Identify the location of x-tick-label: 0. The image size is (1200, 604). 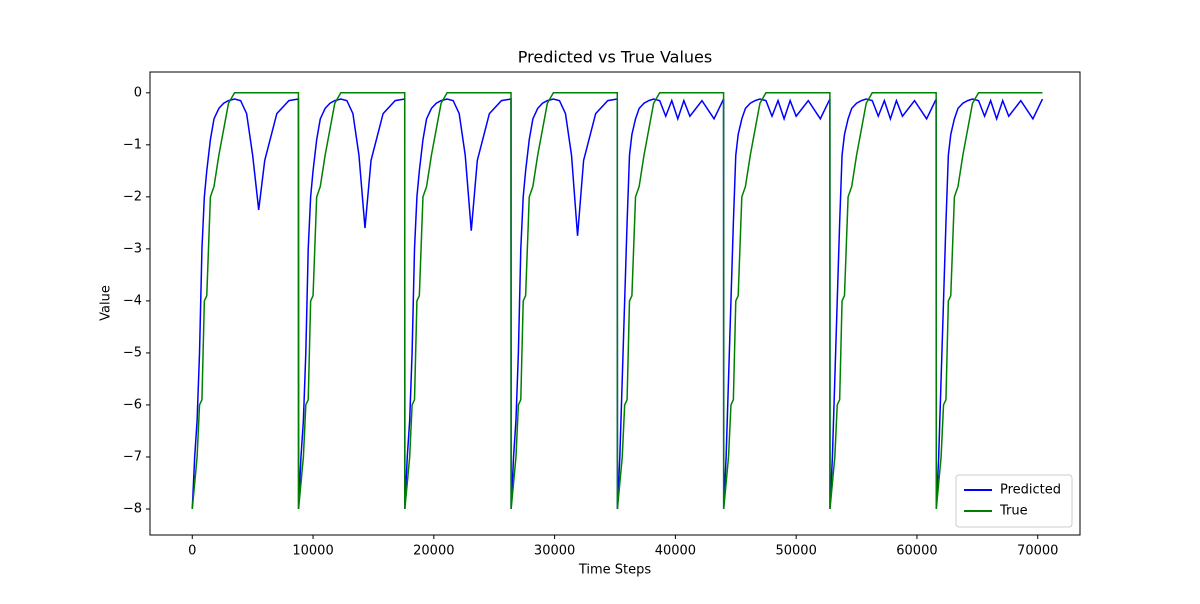
(192, 551).